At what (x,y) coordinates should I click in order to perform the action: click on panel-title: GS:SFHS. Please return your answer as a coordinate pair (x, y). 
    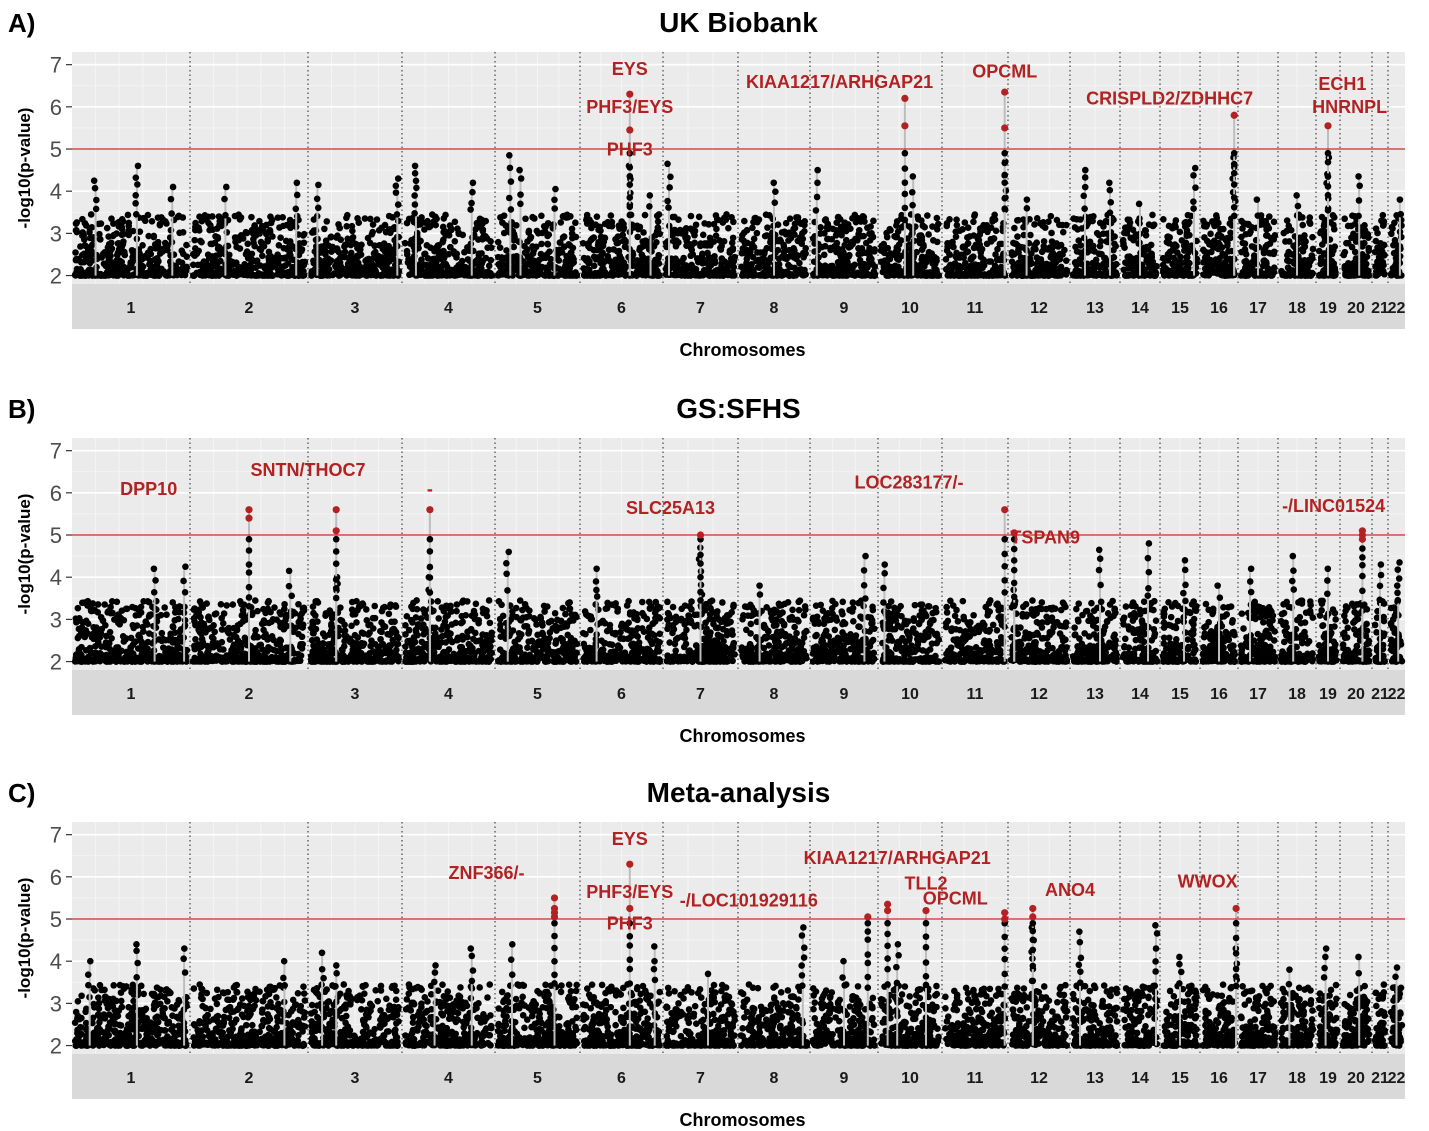
    Looking at the image, I should click on (738, 408).